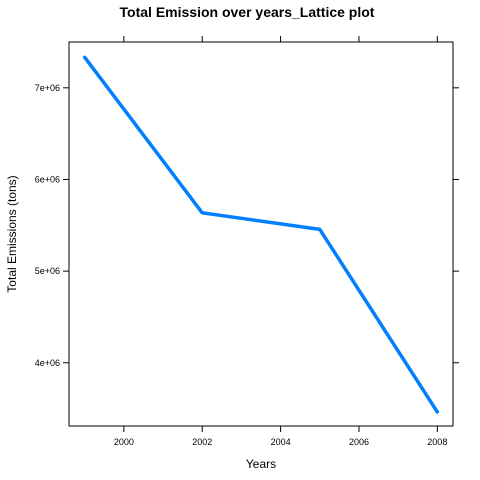 The image size is (480, 480). Describe the element at coordinates (47, 88) in the screenshot. I see `y-tick-label: 7e+06` at that location.